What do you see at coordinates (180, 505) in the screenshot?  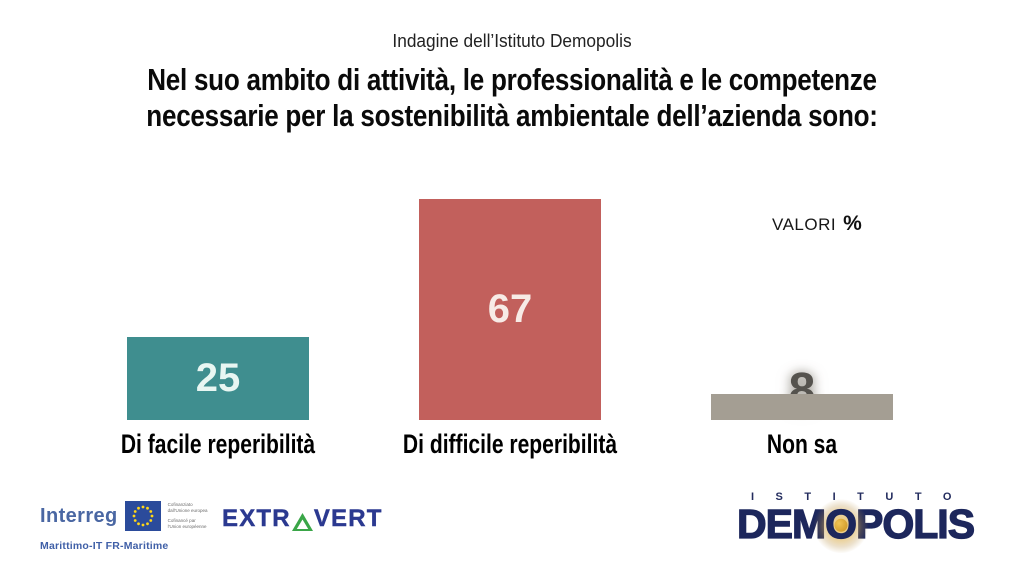 I see `eu-text-line: Cofinanziato` at bounding box center [180, 505].